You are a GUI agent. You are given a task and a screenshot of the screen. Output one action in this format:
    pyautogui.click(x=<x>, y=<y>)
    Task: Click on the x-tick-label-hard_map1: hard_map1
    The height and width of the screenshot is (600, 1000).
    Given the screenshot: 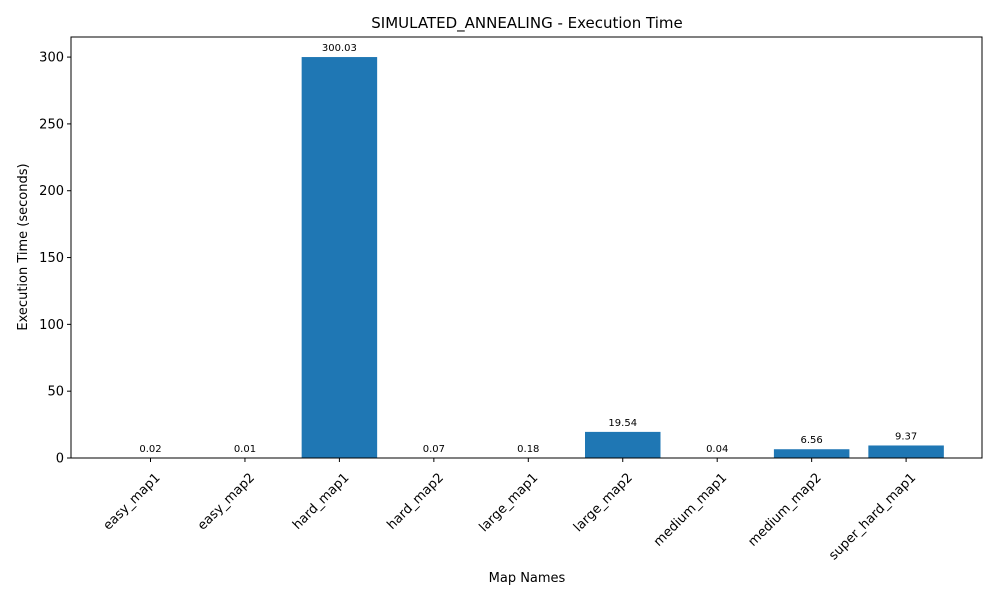 What is the action you would take?
    pyautogui.click(x=321, y=501)
    